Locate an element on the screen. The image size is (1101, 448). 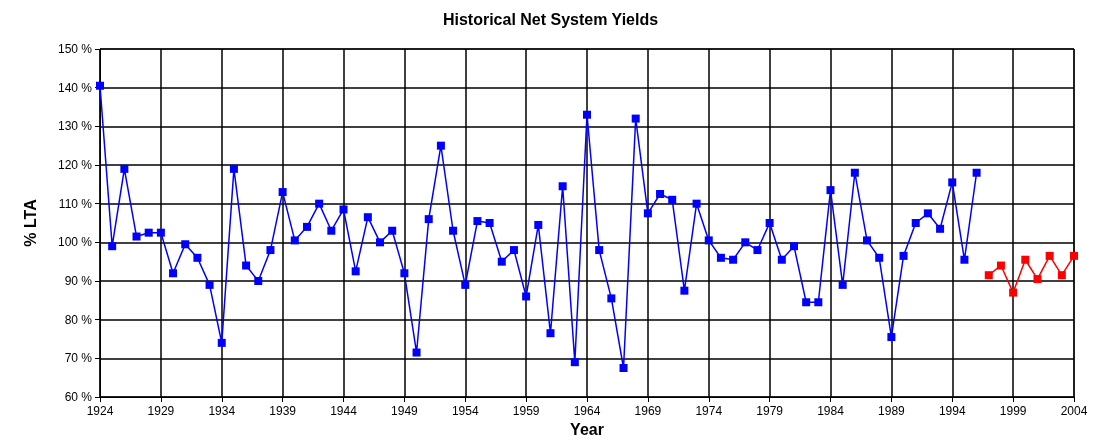
x-tick-label: 1939 is located at coordinates (283, 411).